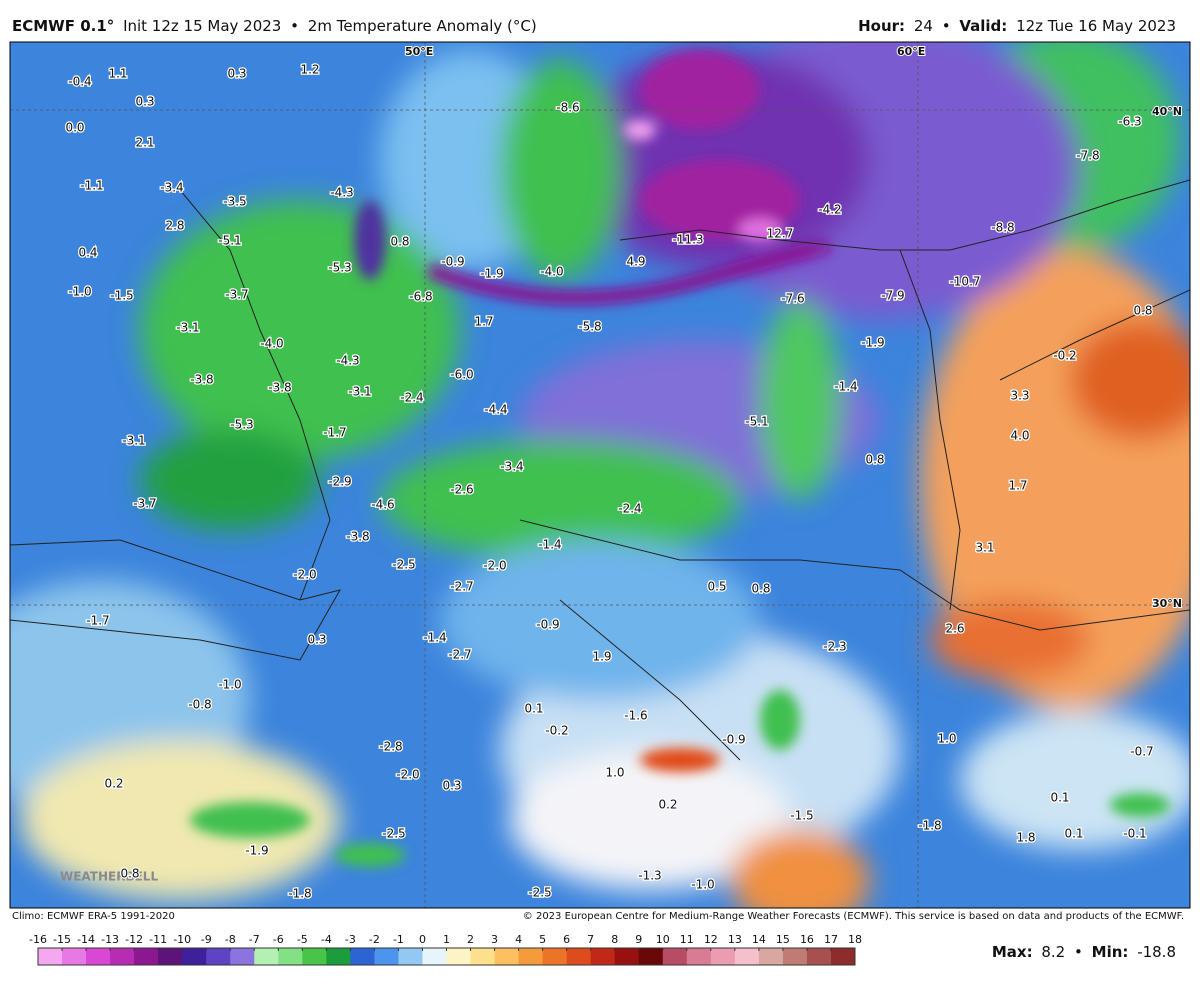 This screenshot has height=985, width=1200. I want to click on colorbar-tick-label: 9, so click(638, 939).